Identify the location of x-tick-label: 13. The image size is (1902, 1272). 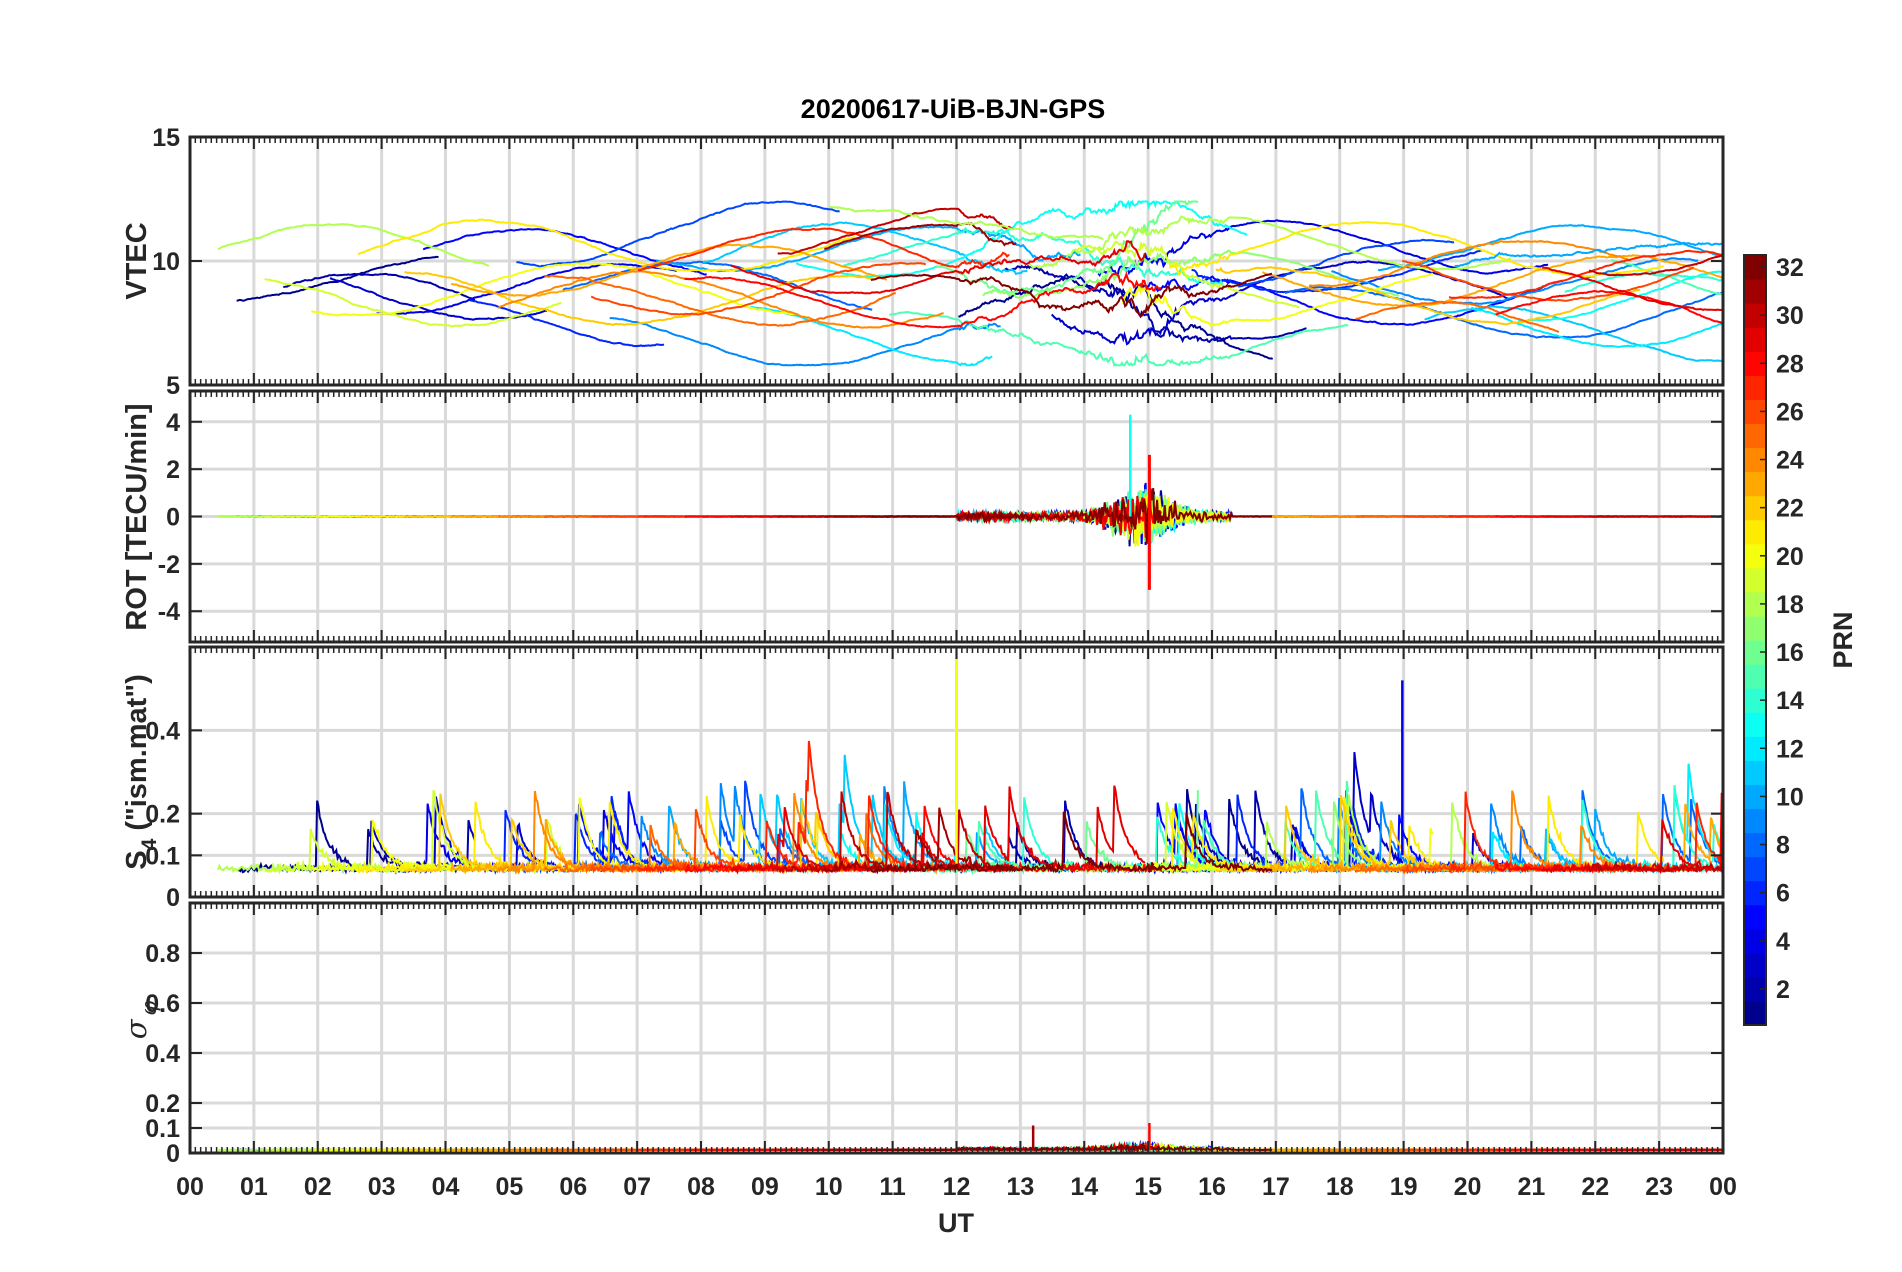
(1020, 1187).